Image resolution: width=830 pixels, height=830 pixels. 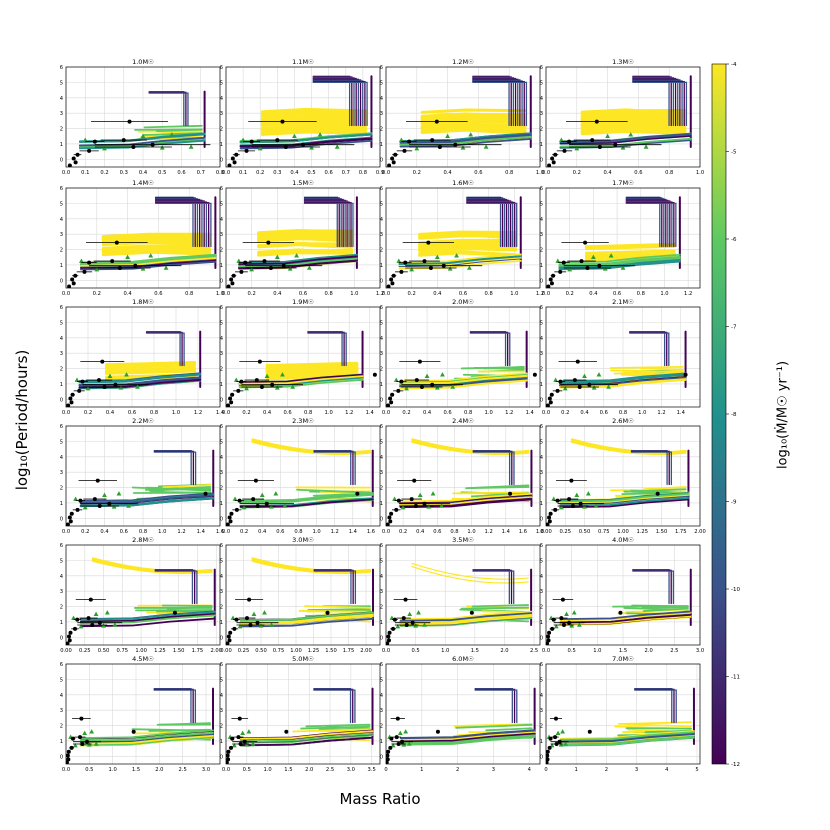 What do you see at coordinates (623, 421) in the screenshot?
I see `subplot-title: 2.6M☉` at bounding box center [623, 421].